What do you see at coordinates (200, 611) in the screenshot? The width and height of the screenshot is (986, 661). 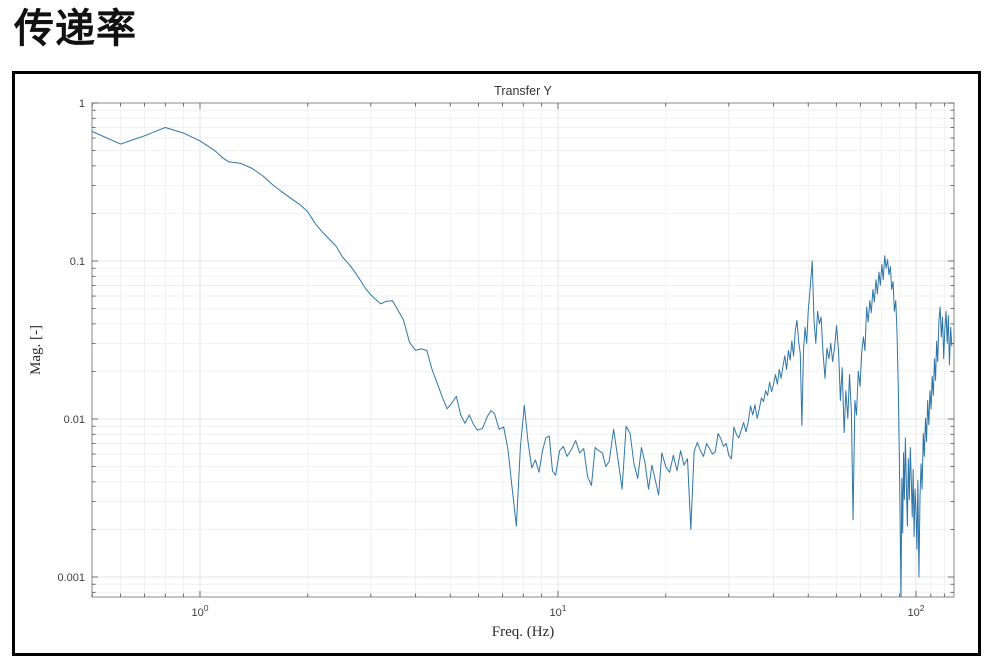 I see `x-tick-label: 10⁰` at bounding box center [200, 611].